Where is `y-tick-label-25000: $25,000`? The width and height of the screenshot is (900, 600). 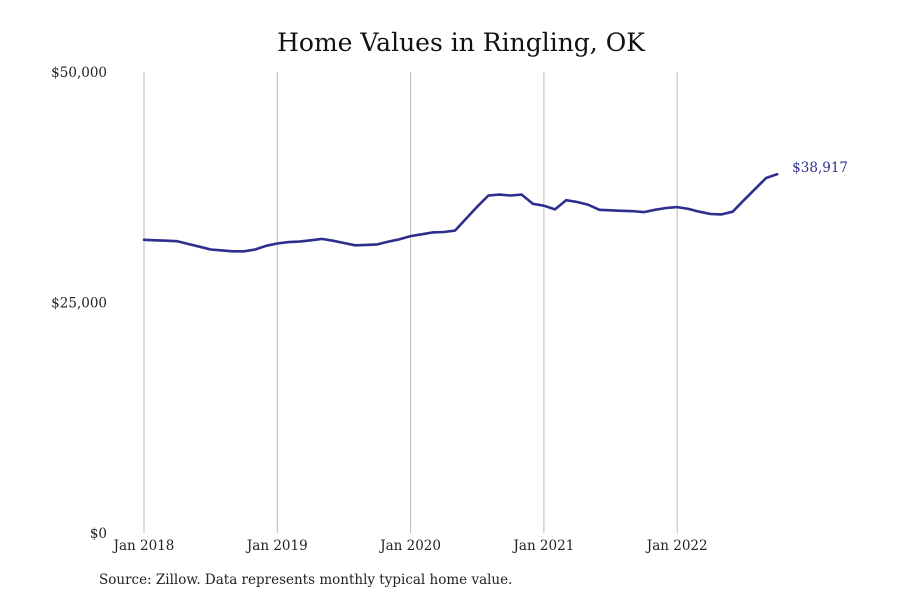 y-tick-label-25000: $25,000 is located at coordinates (79, 304).